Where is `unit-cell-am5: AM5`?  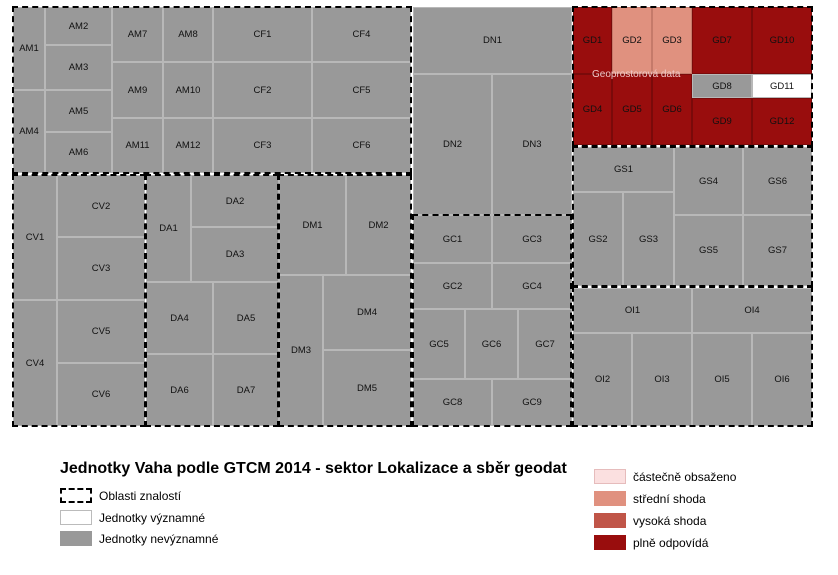 unit-cell-am5: AM5 is located at coordinates (78, 111).